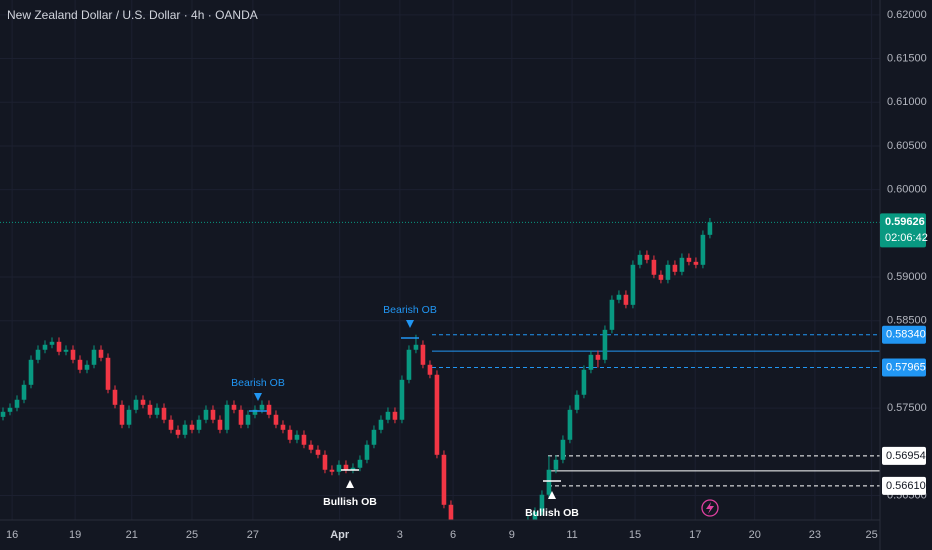 The height and width of the screenshot is (550, 932). What do you see at coordinates (907, 190) in the screenshot?
I see `y-tick-label: 0.60000` at bounding box center [907, 190].